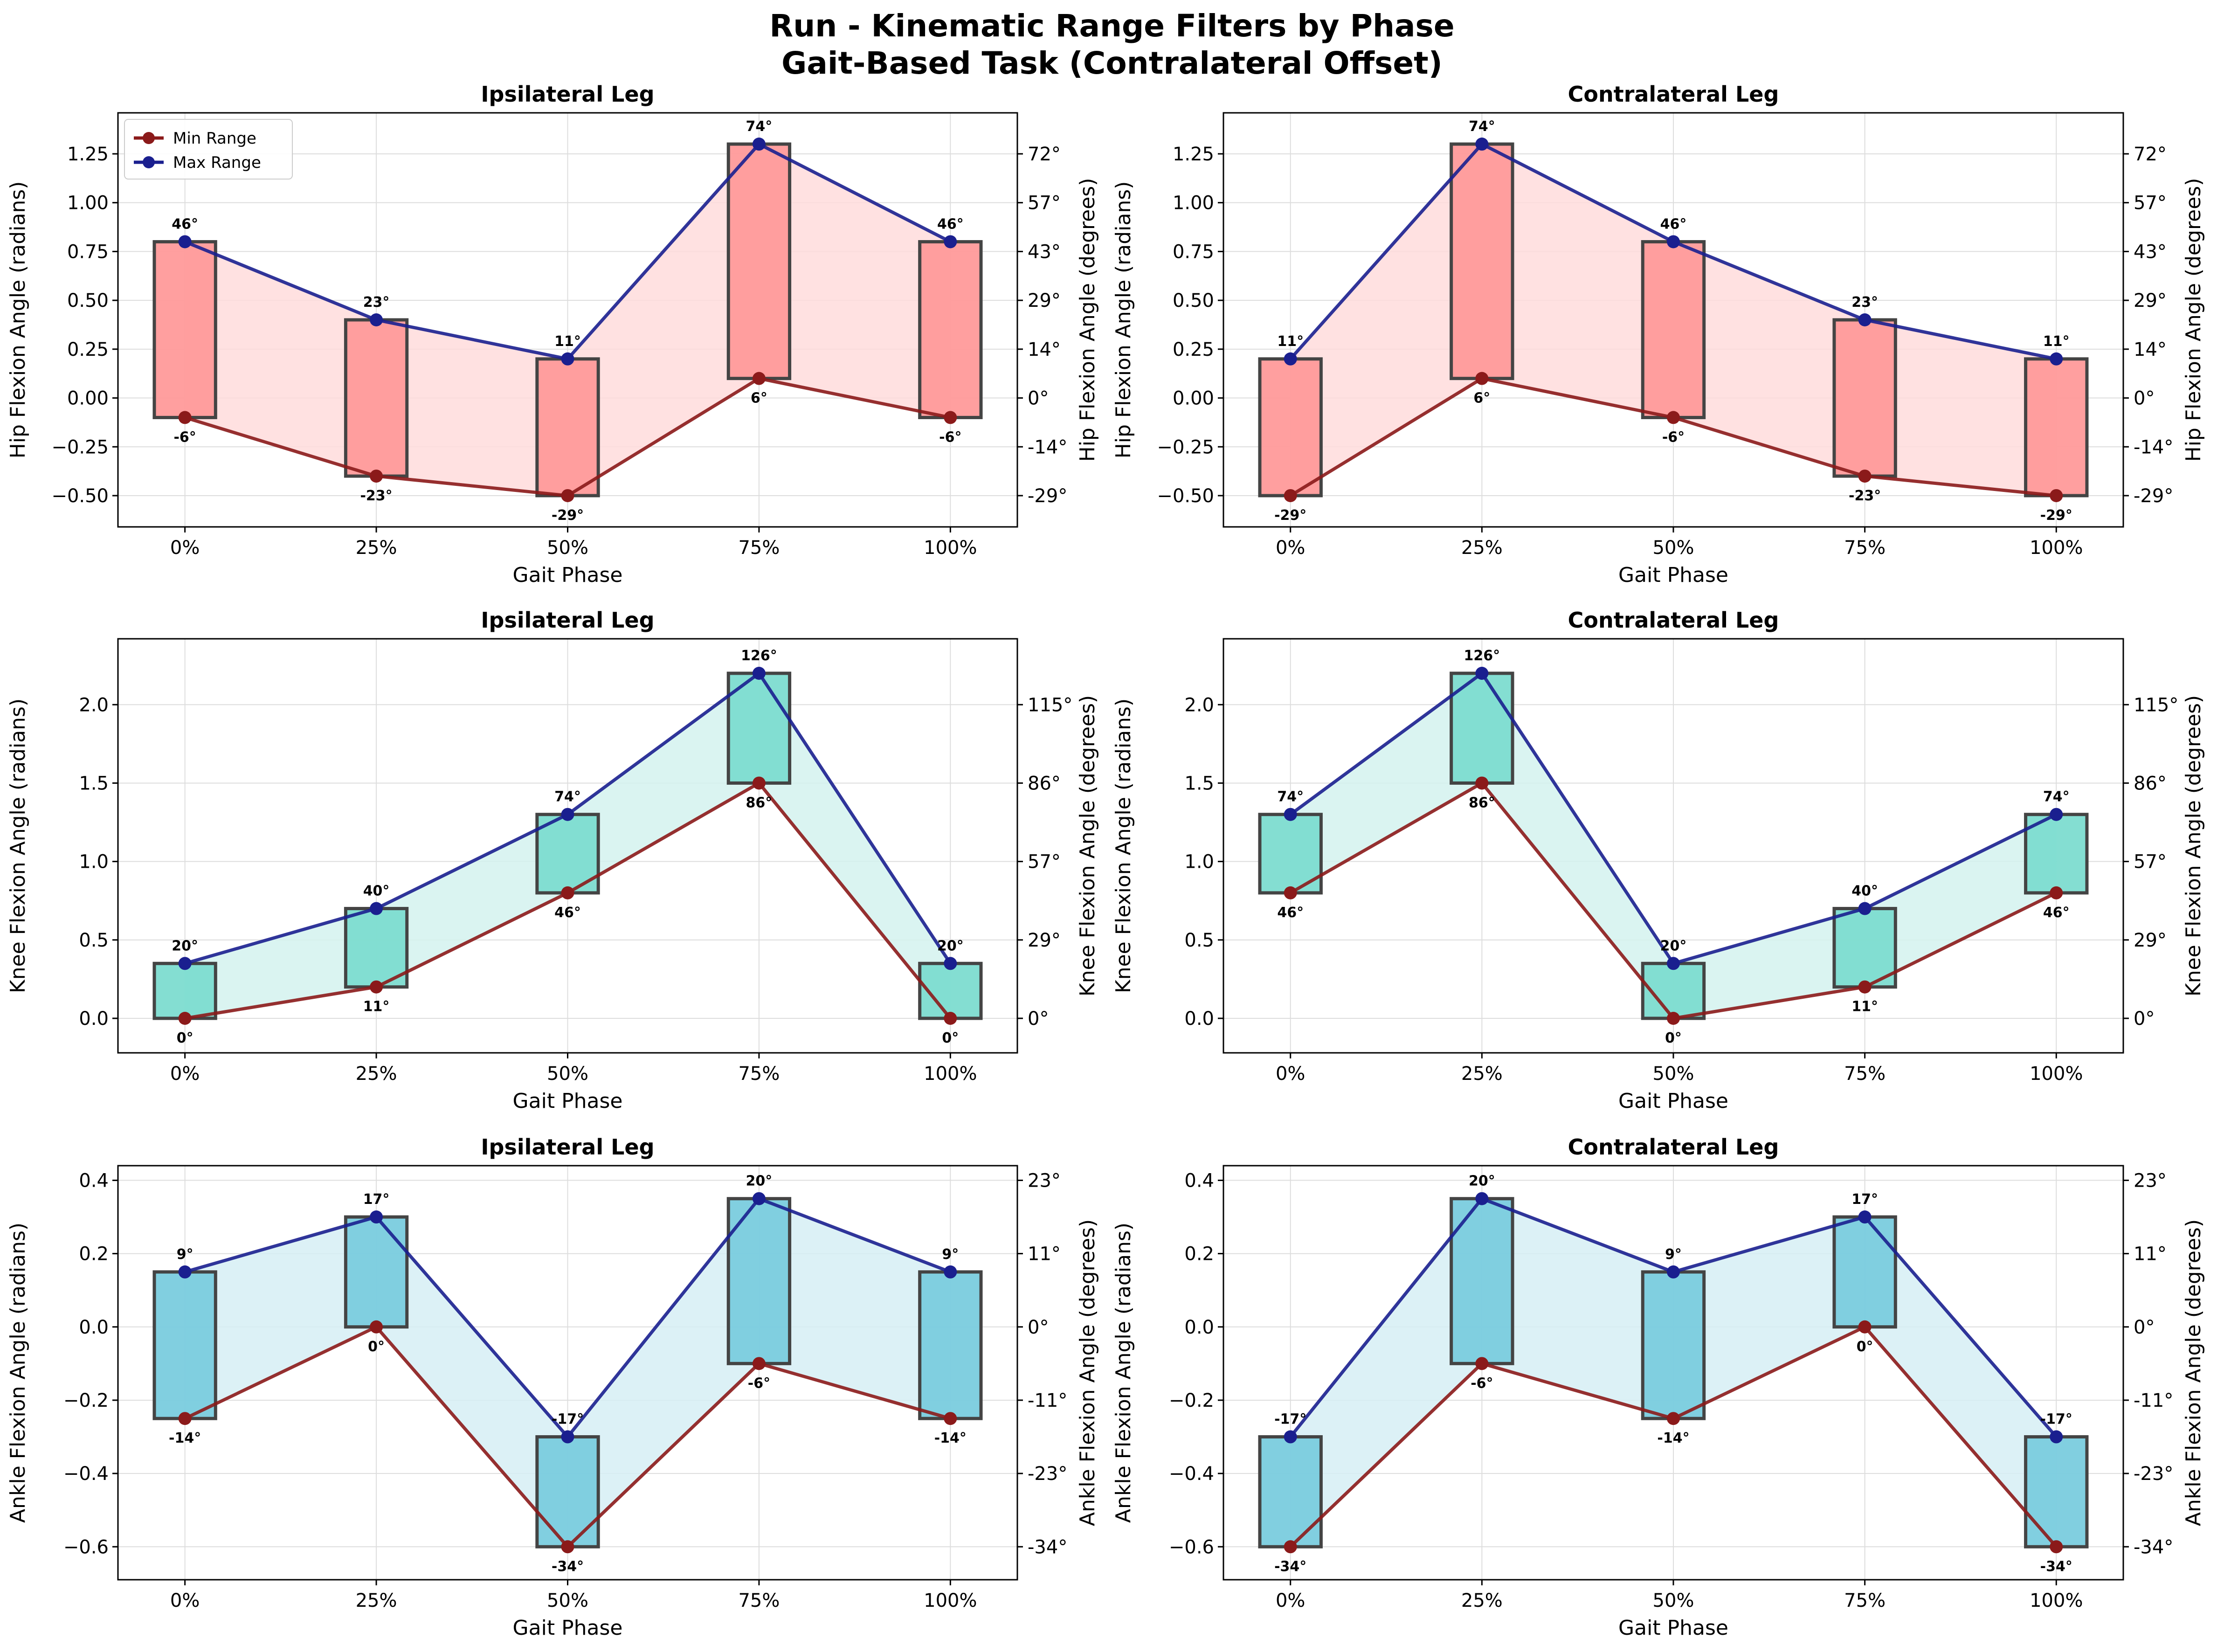 The image size is (2224, 1652). What do you see at coordinates (759, 1600) in the screenshot?
I see `x-tick-label: 75%` at bounding box center [759, 1600].